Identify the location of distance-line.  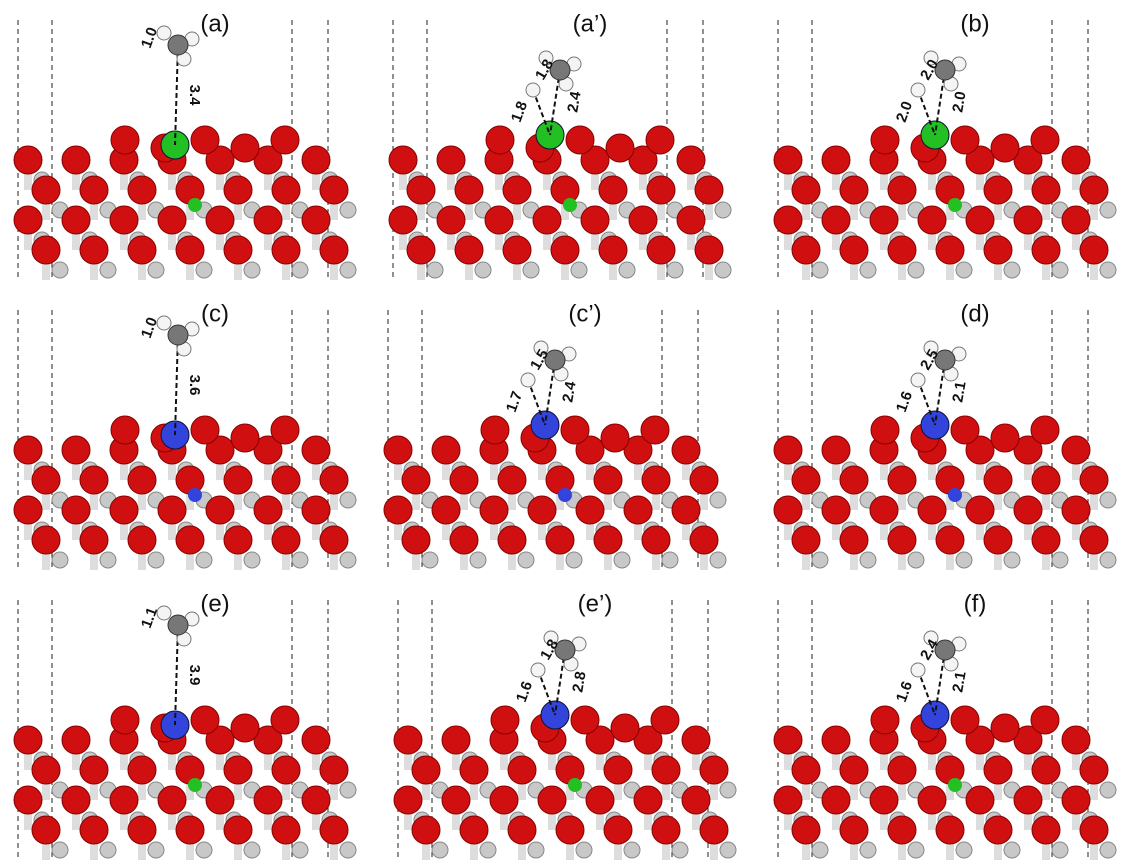
(940, 102).